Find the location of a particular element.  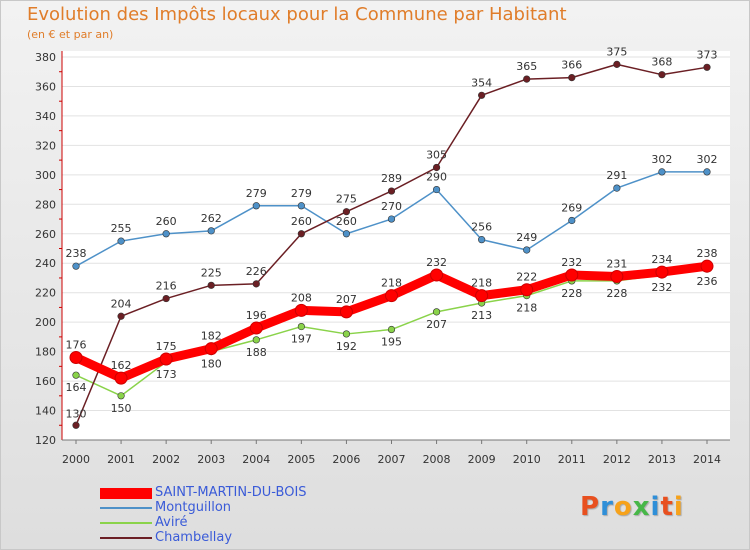

y-tick-label-200: 200 is located at coordinates (45, 322).